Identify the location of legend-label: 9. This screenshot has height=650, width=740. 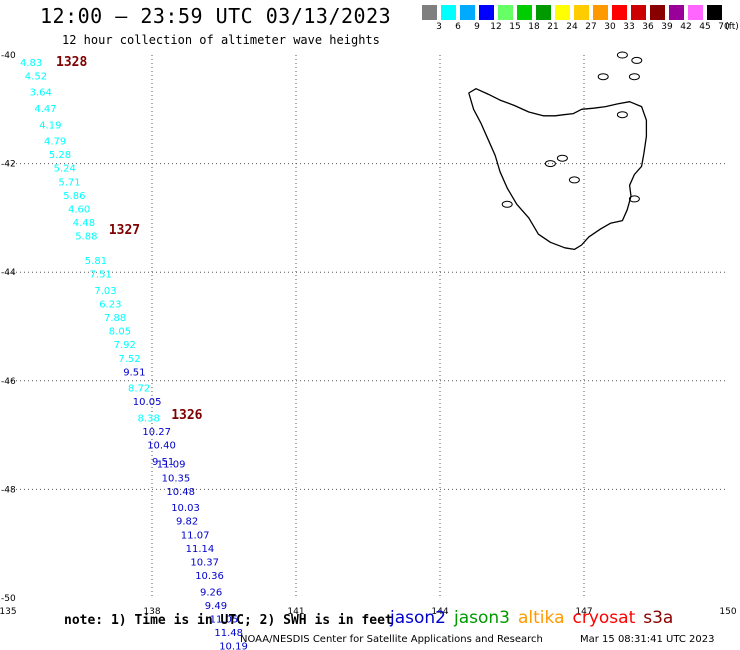
(477, 27).